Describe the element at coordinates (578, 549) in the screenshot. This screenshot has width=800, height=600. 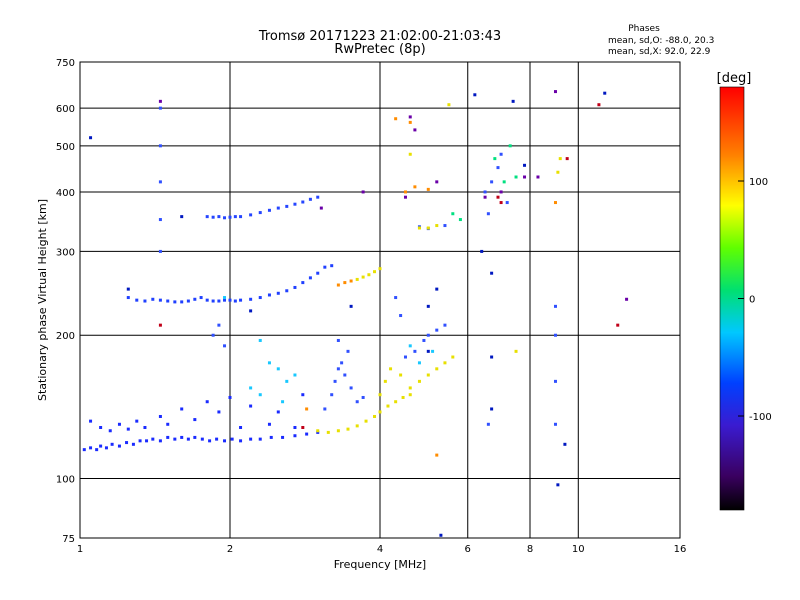
I see `x-tick-label: 10` at that location.